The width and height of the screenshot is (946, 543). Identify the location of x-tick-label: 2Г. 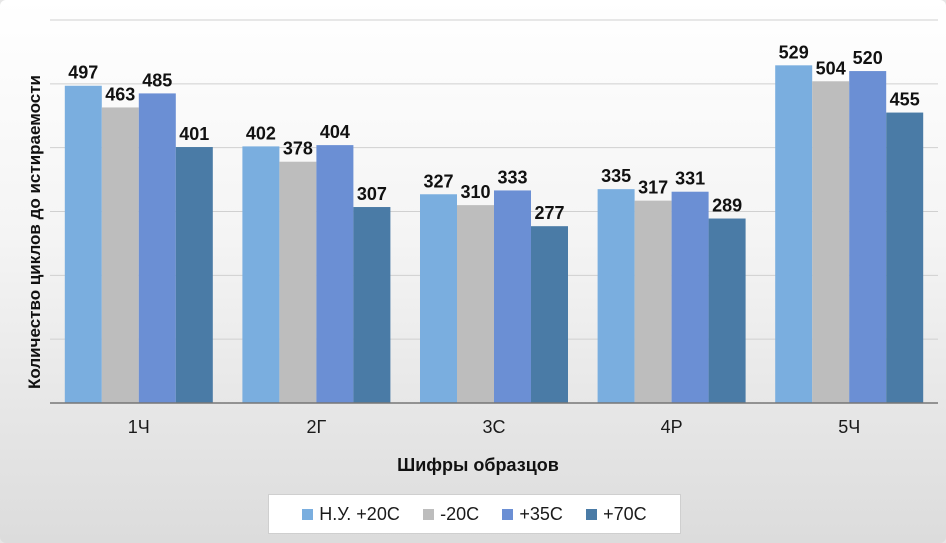
(317, 427).